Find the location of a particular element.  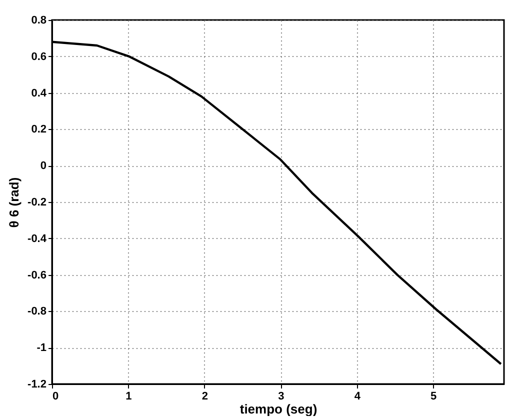

x-tick-label: 3 is located at coordinates (281, 396).